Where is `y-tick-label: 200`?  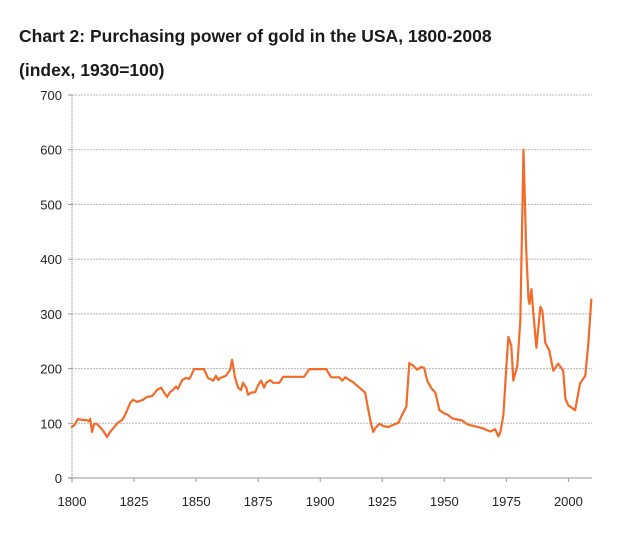
y-tick-label: 200 is located at coordinates (51, 369).